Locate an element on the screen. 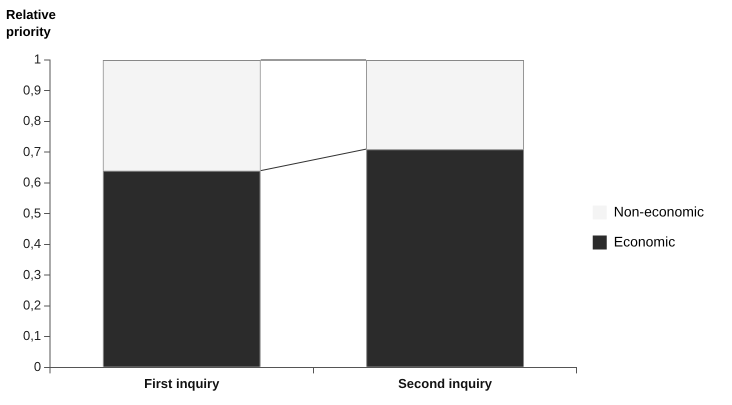  y-tick-label: 0,3 is located at coordinates (32, 274).